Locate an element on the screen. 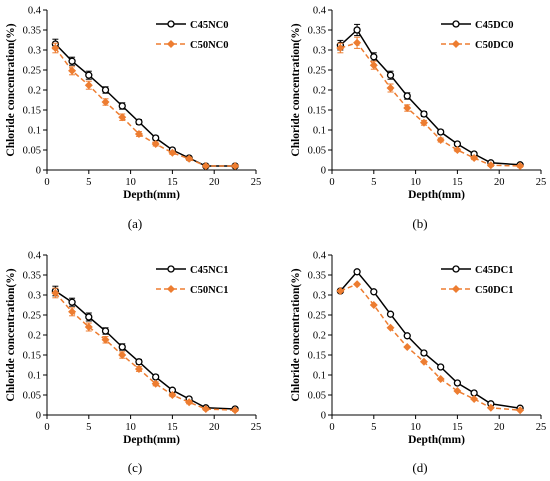  y-axis-label: Chloride concentration(%) is located at coordinates (11, 334).